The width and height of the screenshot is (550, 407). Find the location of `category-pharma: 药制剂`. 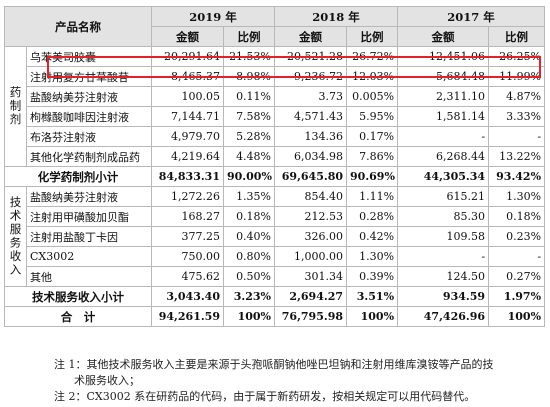

category-pharma: 药制剂 is located at coordinates (15, 106).